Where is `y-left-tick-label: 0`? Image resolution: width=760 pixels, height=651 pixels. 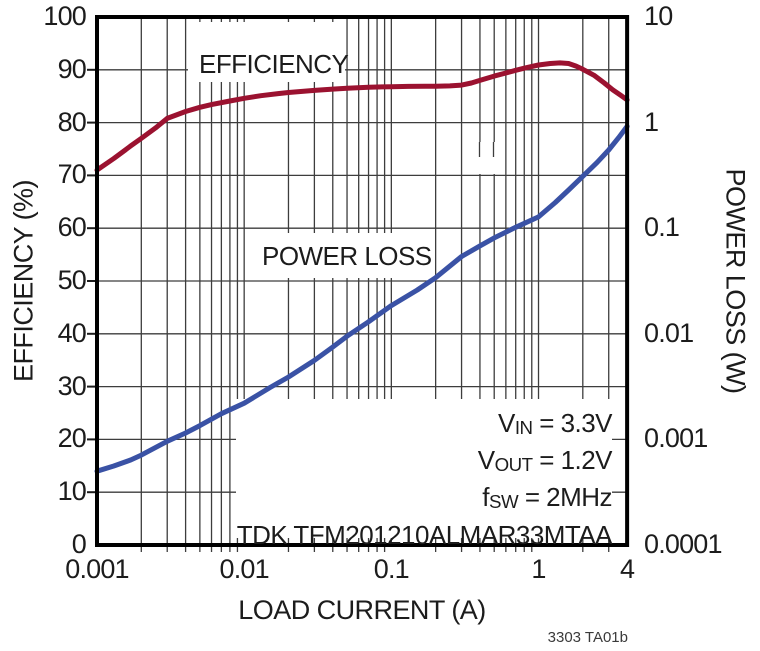
y-left-tick-label: 0 is located at coordinates (79, 544).